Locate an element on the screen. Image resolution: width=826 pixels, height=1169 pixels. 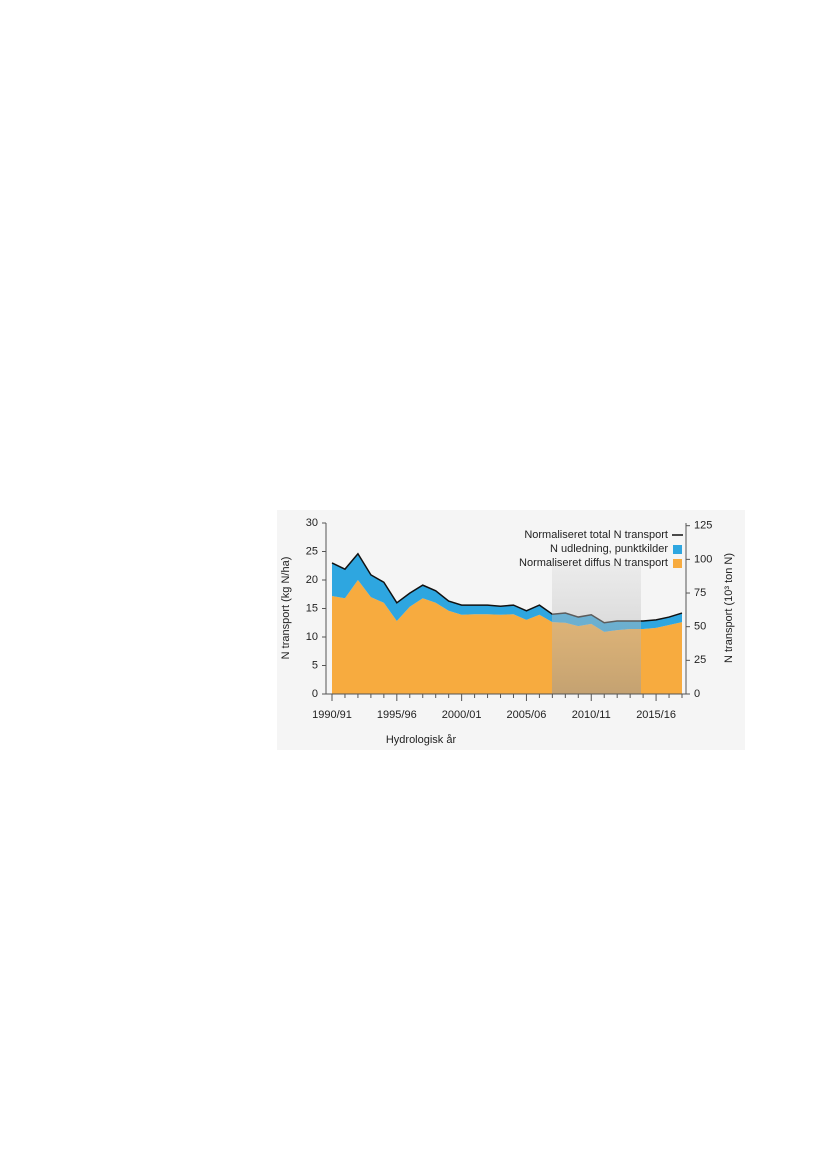
y2-tick-label: 125 is located at coordinates (703, 526).